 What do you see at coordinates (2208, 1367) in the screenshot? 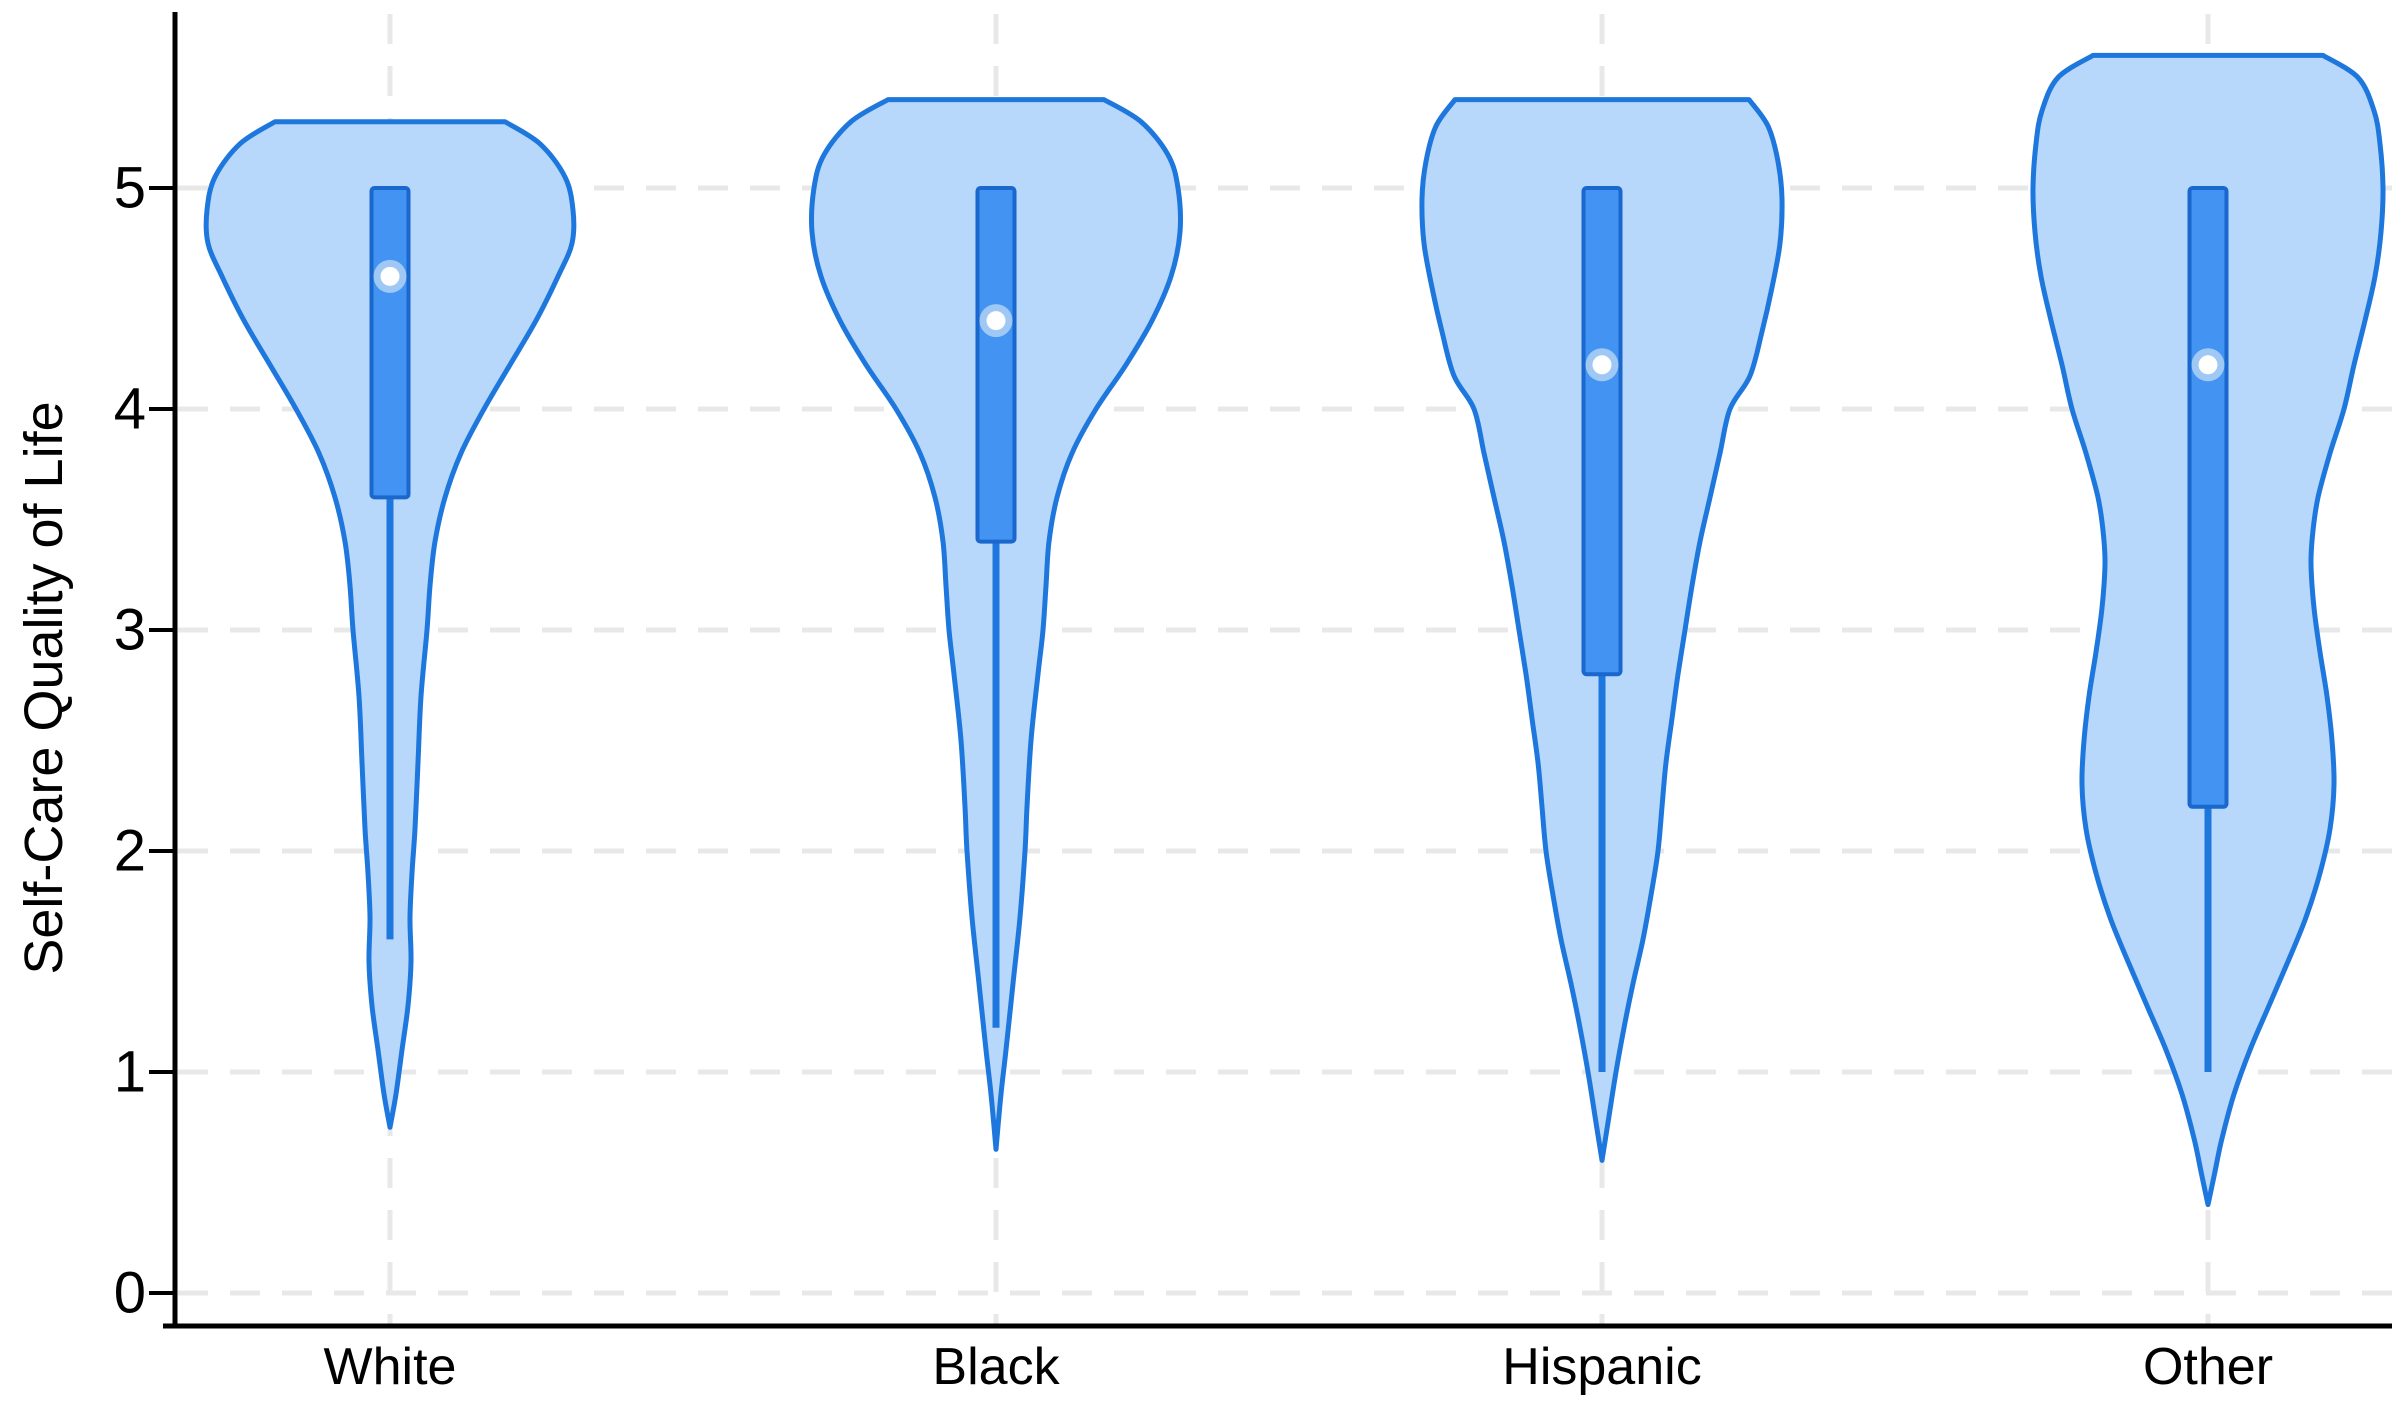
I see `x-category-label: Other` at bounding box center [2208, 1367].